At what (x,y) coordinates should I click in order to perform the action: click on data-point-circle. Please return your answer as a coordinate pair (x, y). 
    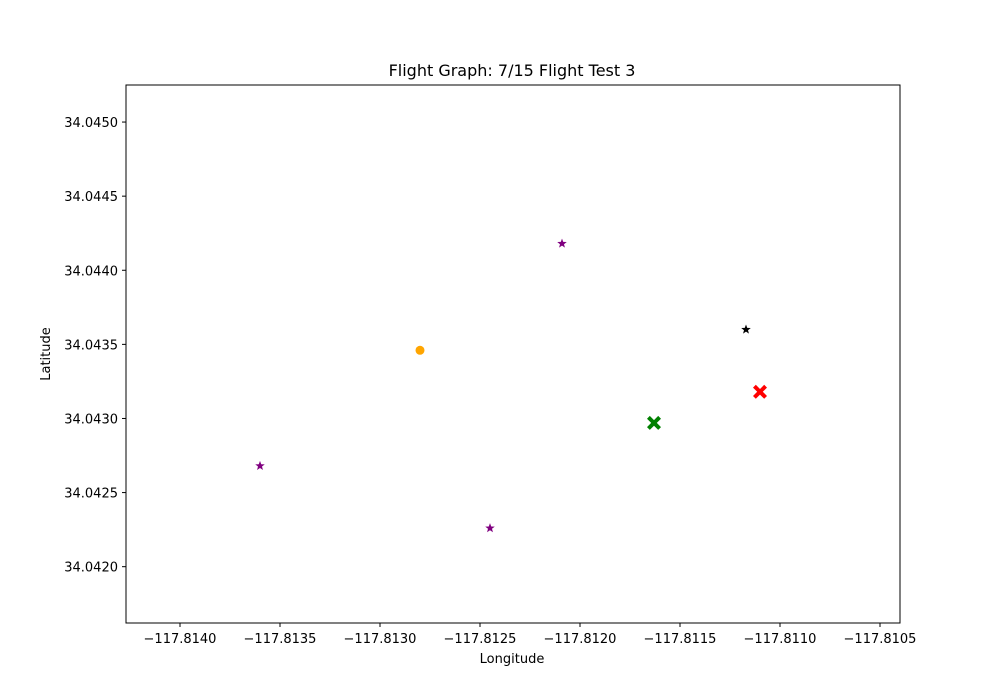
    Looking at the image, I should click on (420, 350).